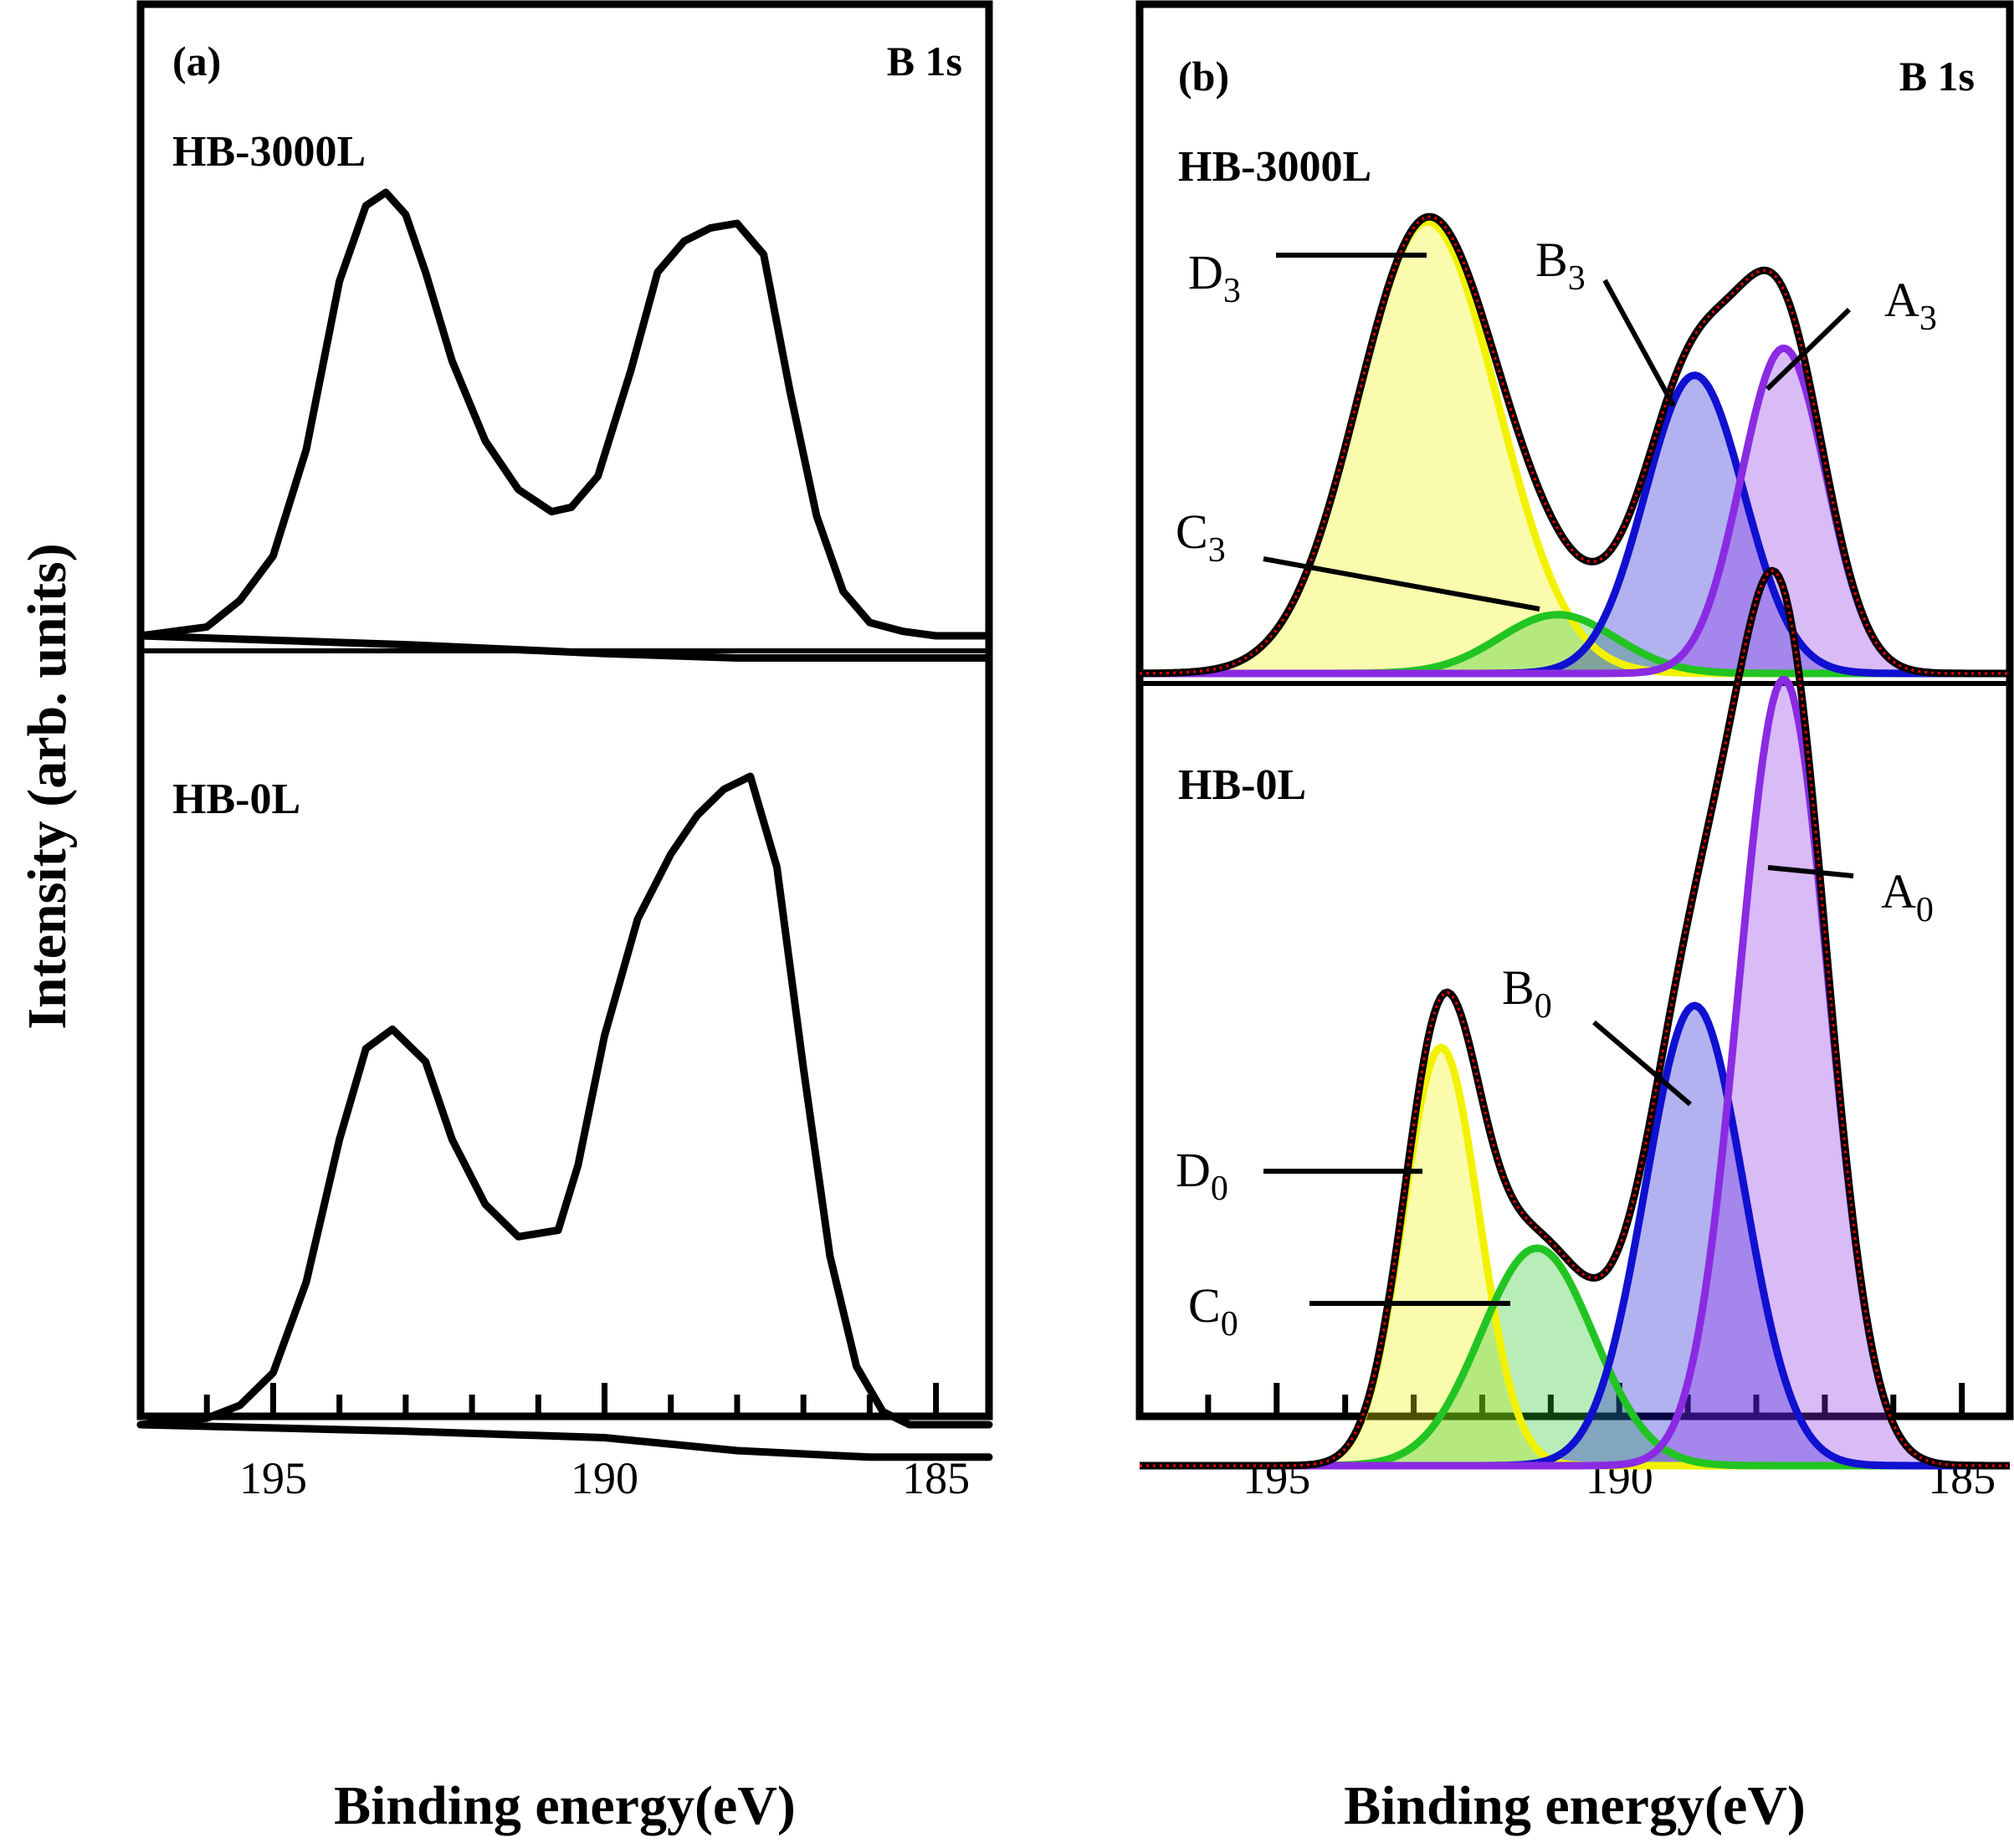  I want to click on component-fill-D3, so click(1575, 448).